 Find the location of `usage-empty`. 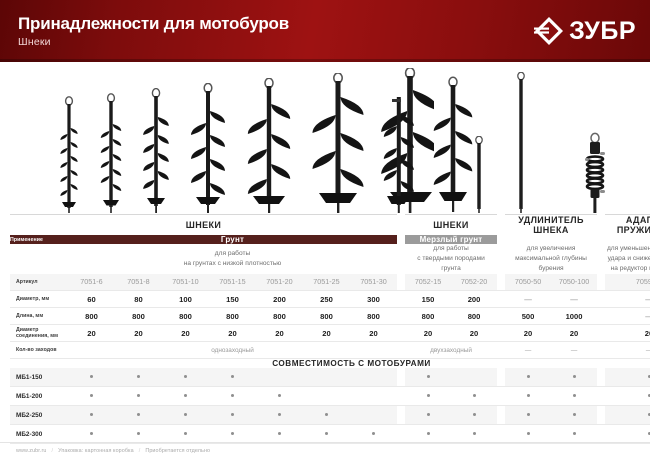

usage-empty is located at coordinates (39, 259).